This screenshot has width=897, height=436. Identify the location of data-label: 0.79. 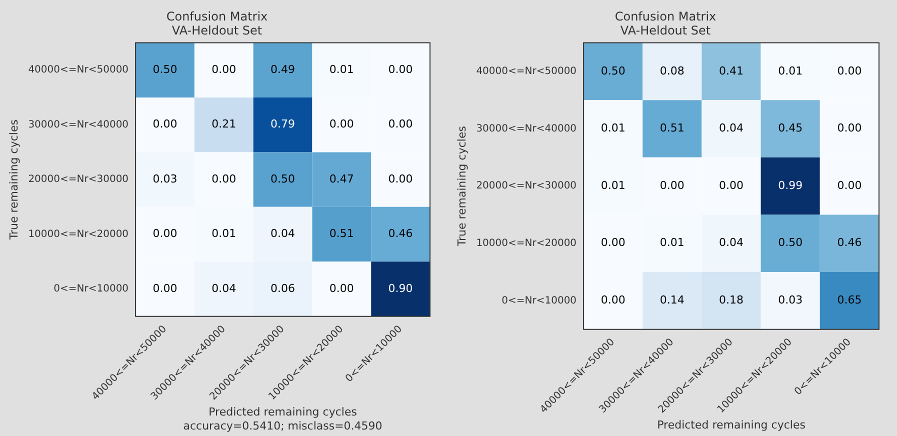
(283, 124).